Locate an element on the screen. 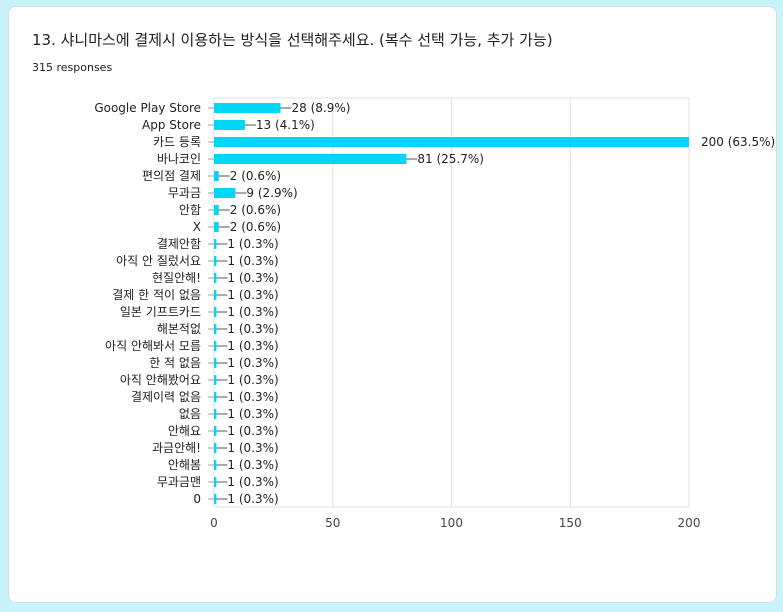 This screenshot has width=783, height=612. value-label: 28 (8.9%) is located at coordinates (321, 108).